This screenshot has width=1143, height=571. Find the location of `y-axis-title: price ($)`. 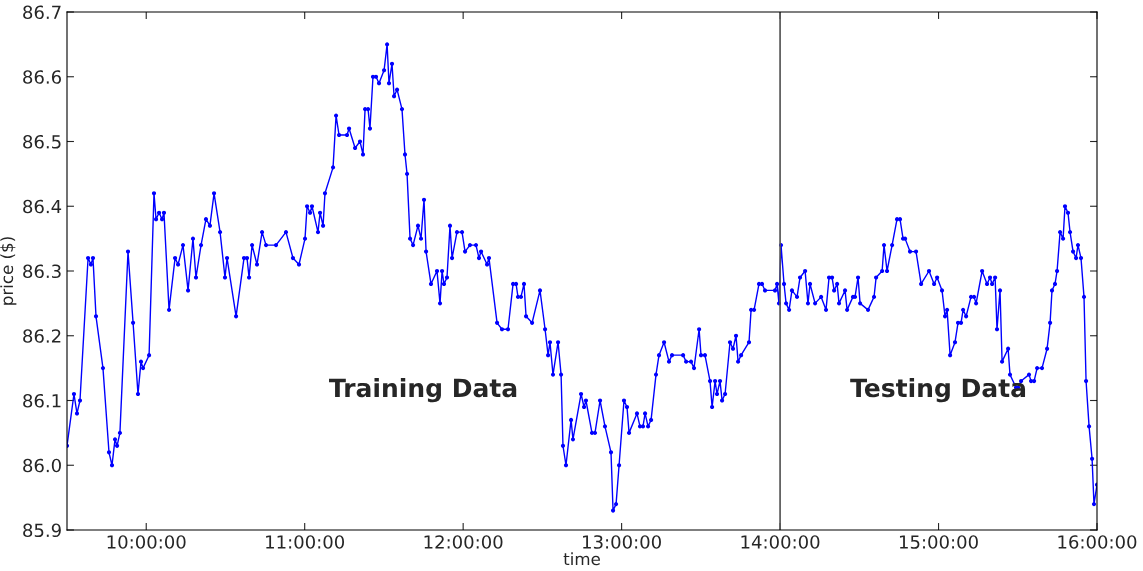

y-axis-title: price ($) is located at coordinates (8, 271).